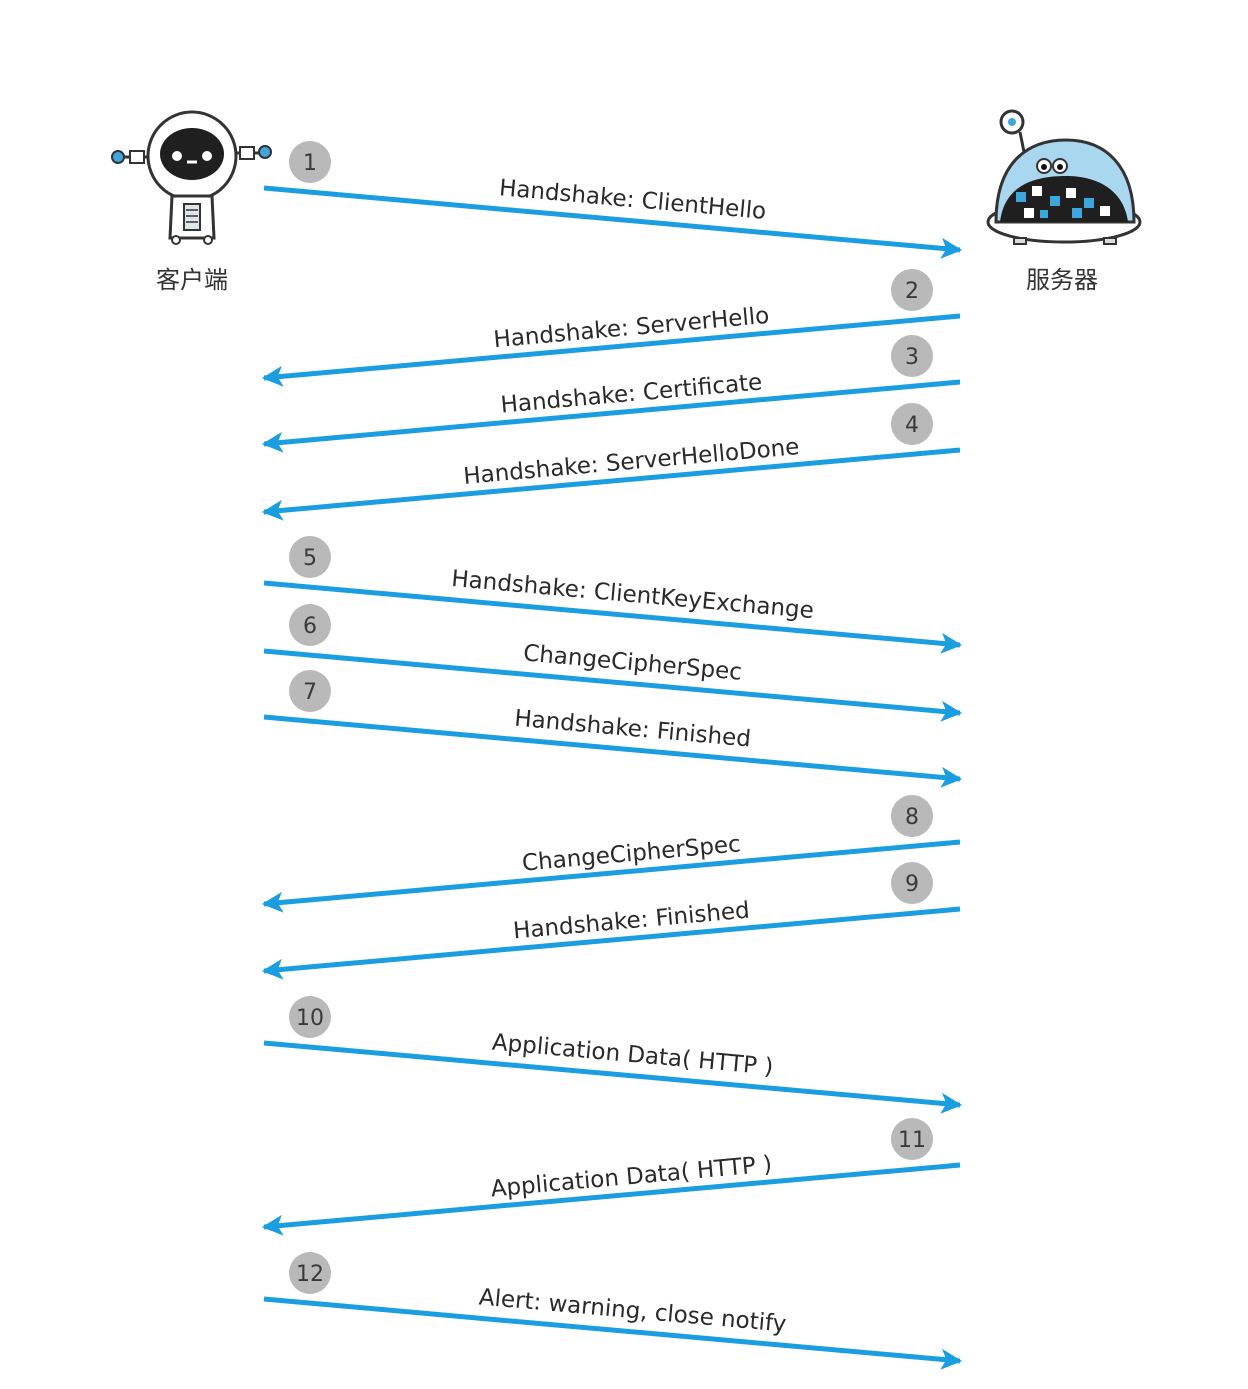 The image size is (1248, 1389). I want to click on step-number: 4, so click(912, 425).